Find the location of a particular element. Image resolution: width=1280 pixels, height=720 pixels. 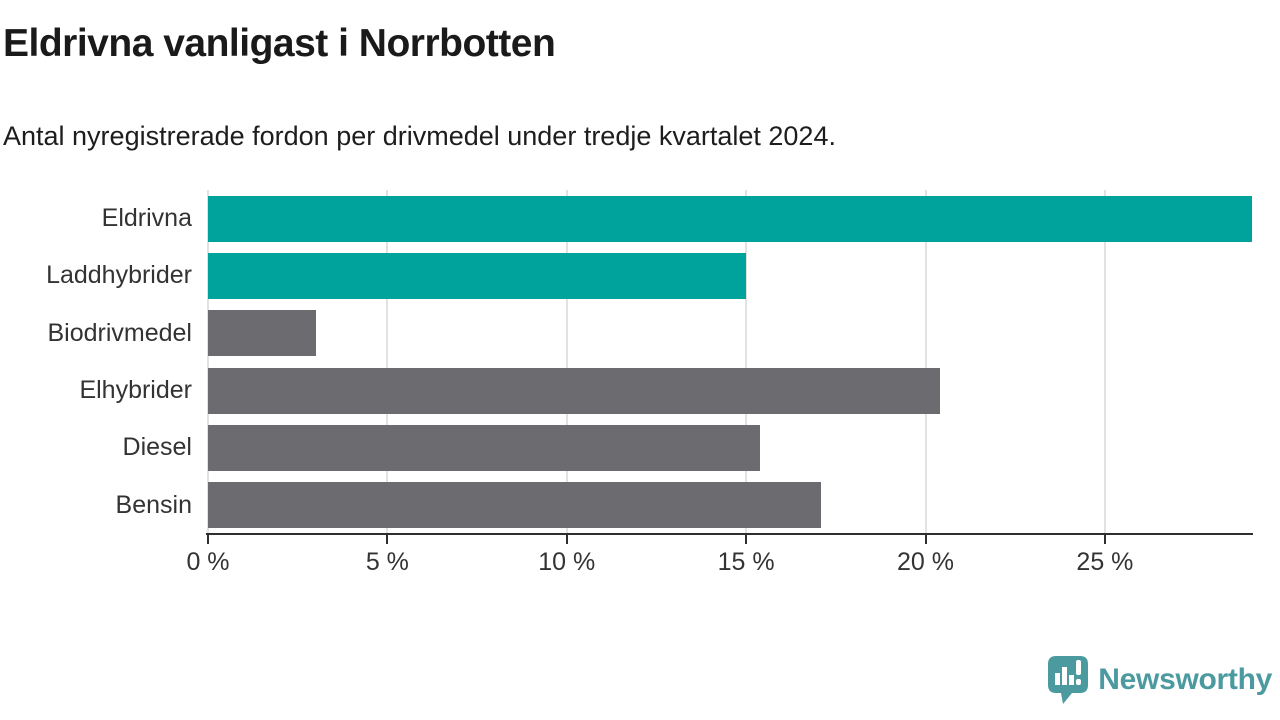

x-tick-label: 25 % is located at coordinates (1105, 562).